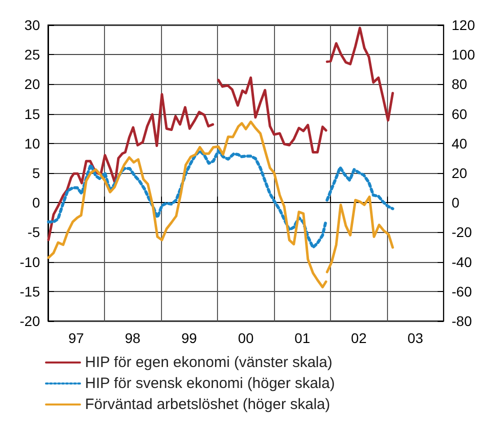 The height and width of the screenshot is (430, 486). What do you see at coordinates (460, 143) in the screenshot?
I see `y2-tick-label: 40` at bounding box center [460, 143].